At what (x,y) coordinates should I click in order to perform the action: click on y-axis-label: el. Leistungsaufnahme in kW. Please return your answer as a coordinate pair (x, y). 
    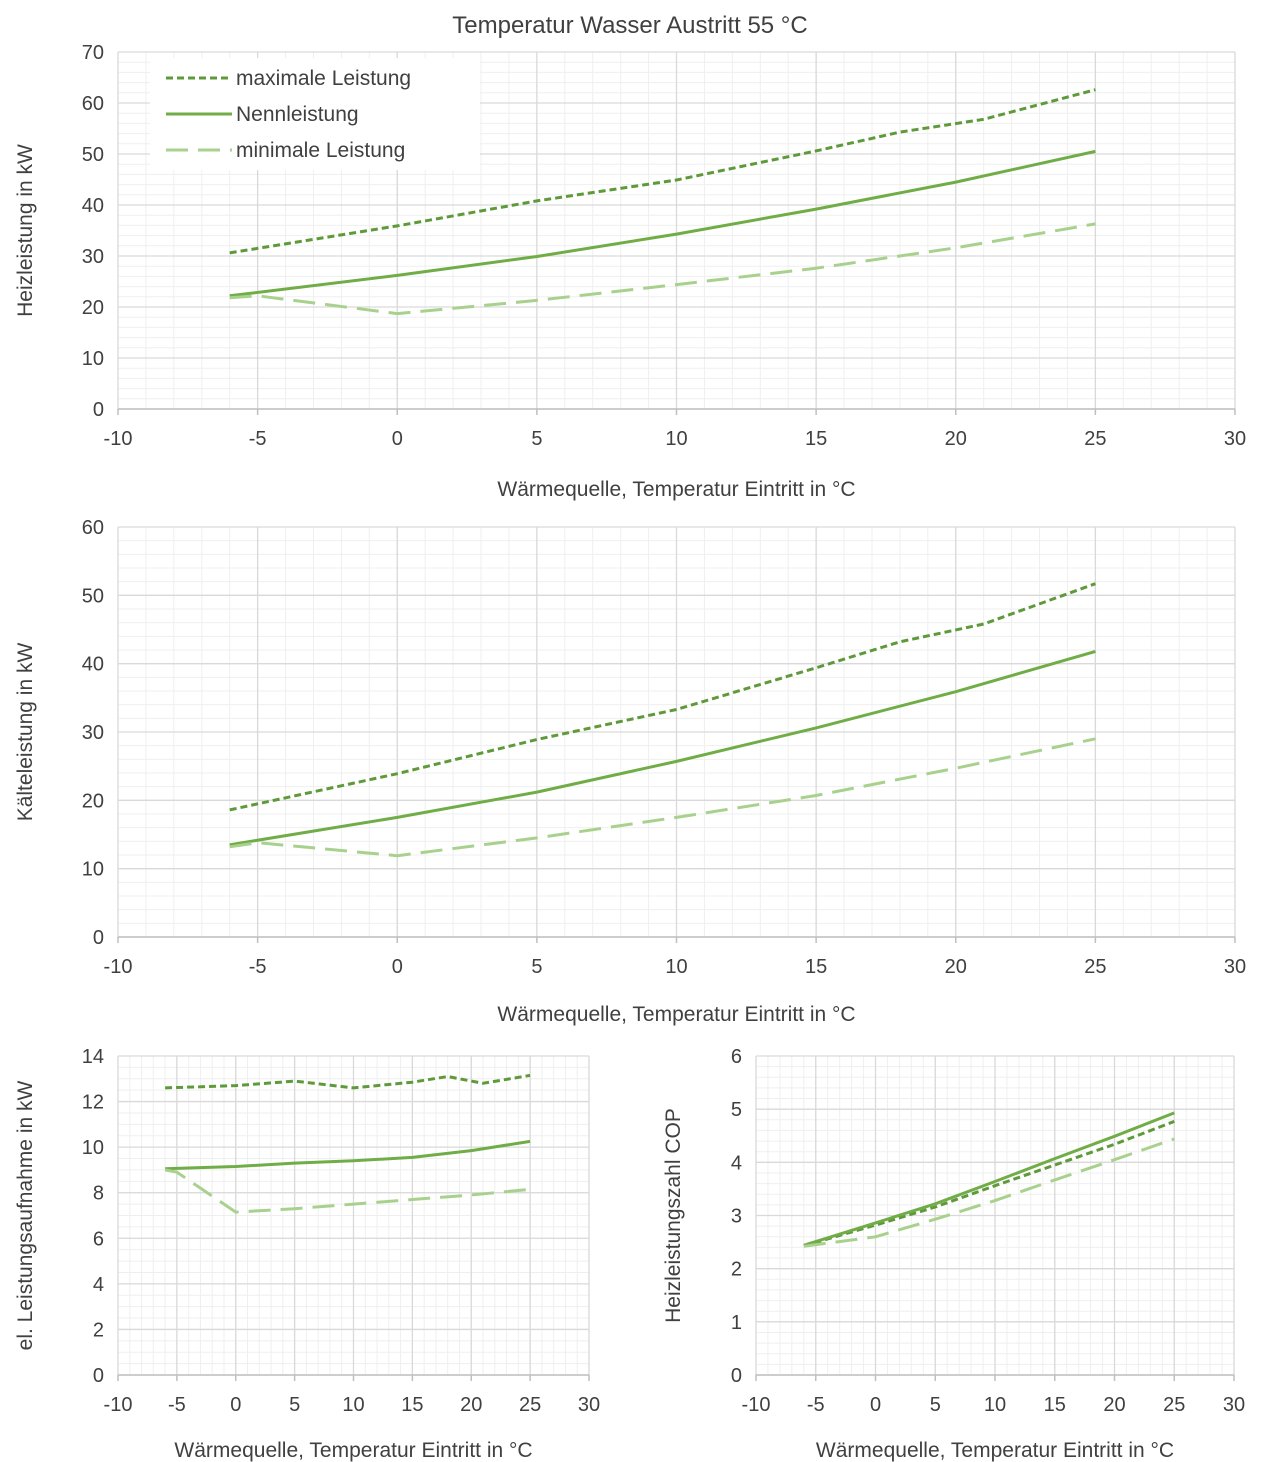
    Looking at the image, I should click on (25, 1216).